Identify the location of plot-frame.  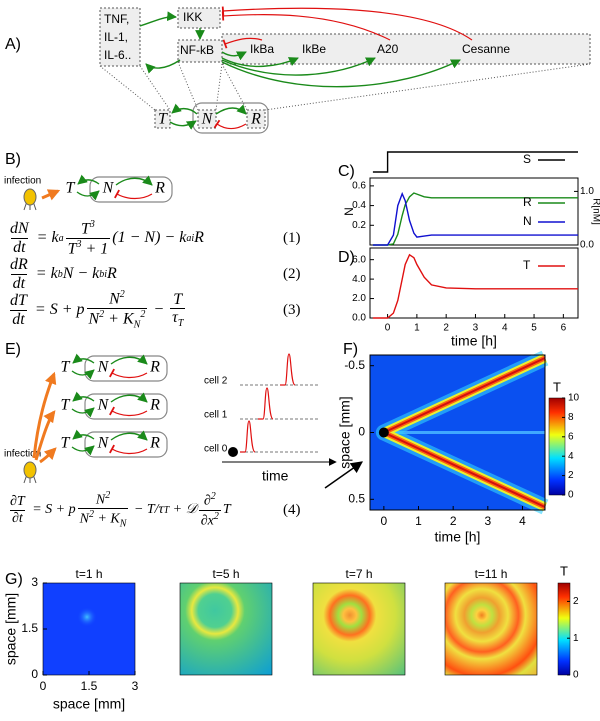
(474, 211).